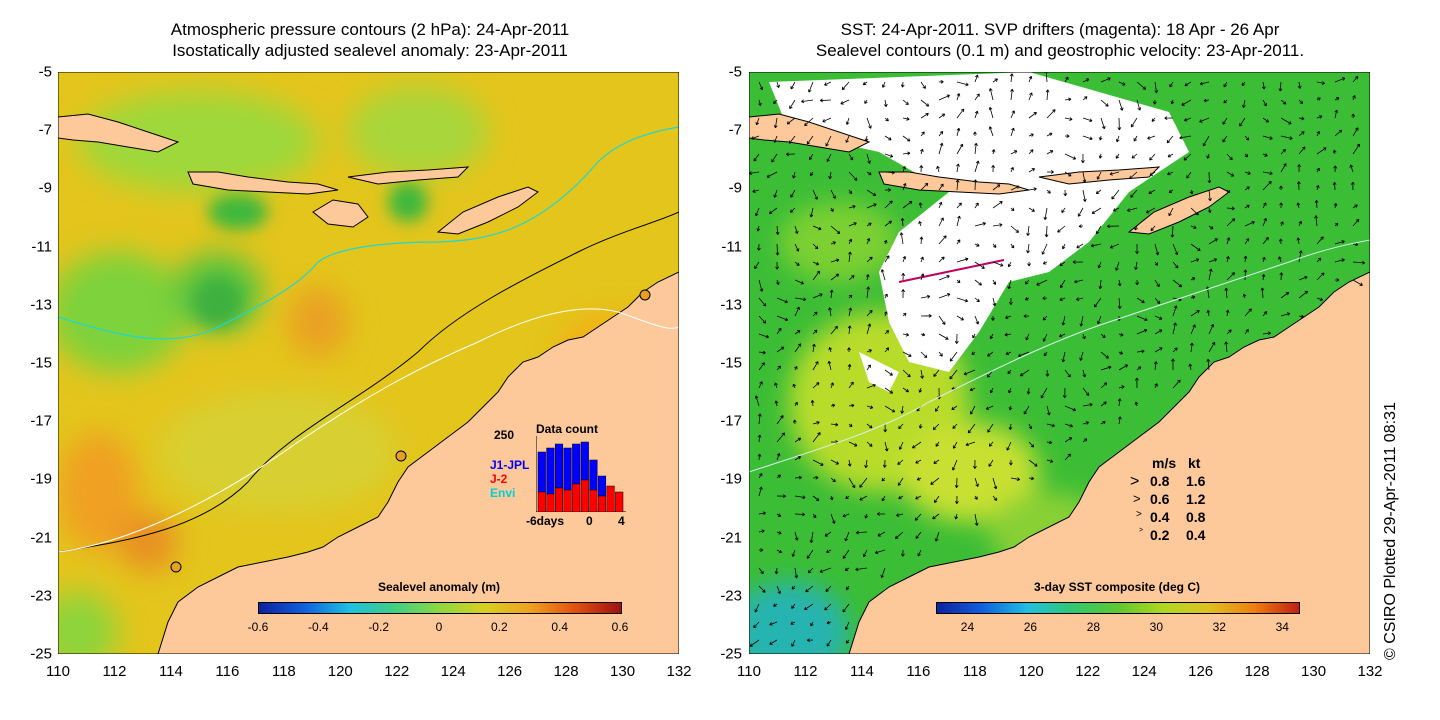  Describe the element at coordinates (1135, 481) in the screenshot. I see `arrow-icon: >` at that location.